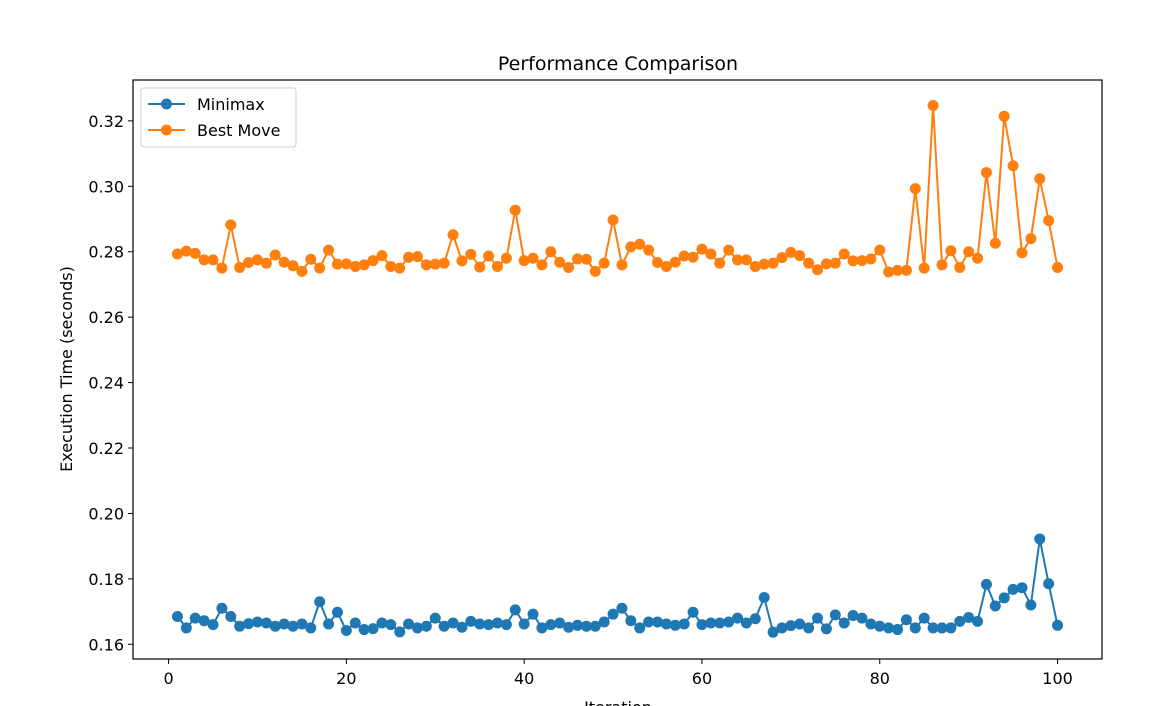 Image resolution: width=1162 pixels, height=706 pixels. I want to click on y-tick-label: 0.18, so click(106, 579).